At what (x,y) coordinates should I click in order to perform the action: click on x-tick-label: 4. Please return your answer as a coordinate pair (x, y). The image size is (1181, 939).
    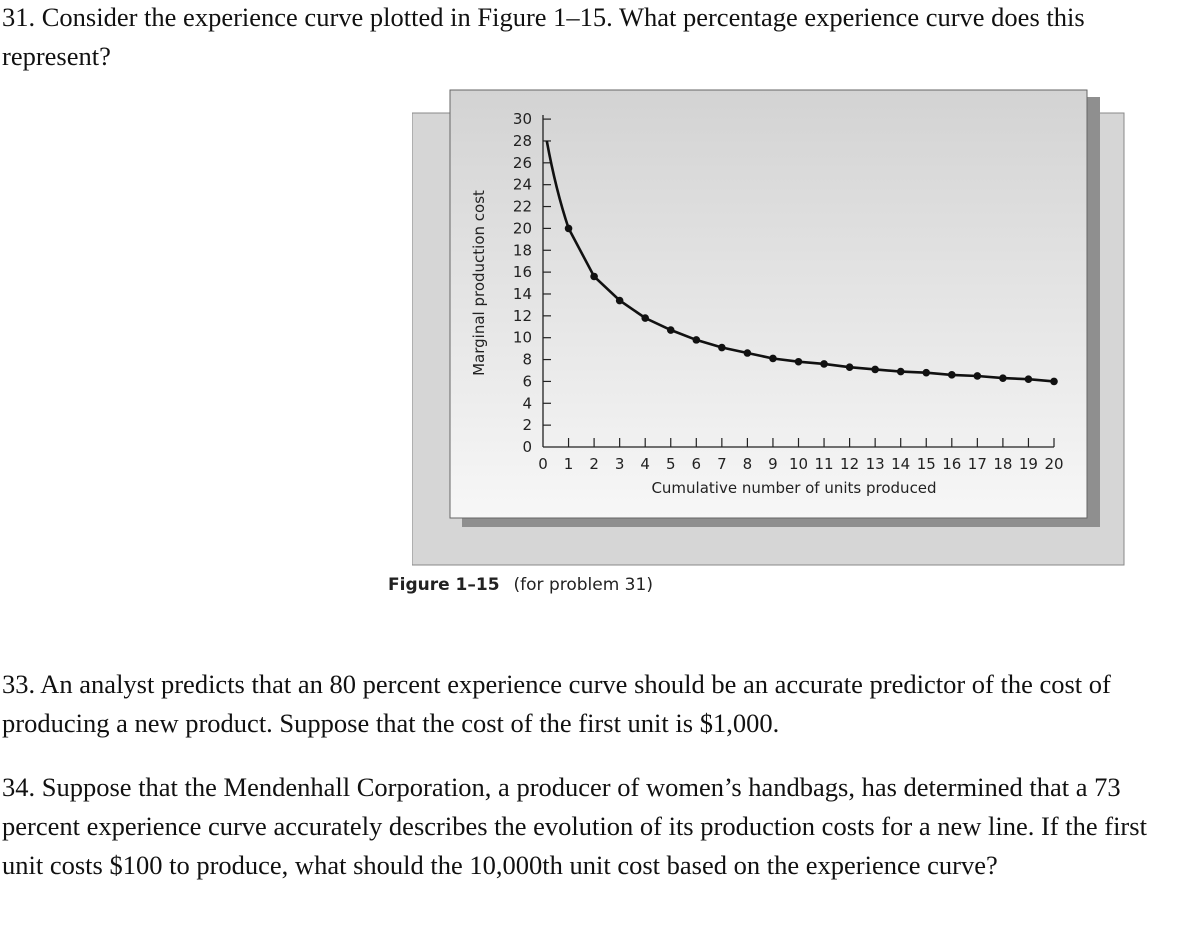
    Looking at the image, I should click on (645, 464).